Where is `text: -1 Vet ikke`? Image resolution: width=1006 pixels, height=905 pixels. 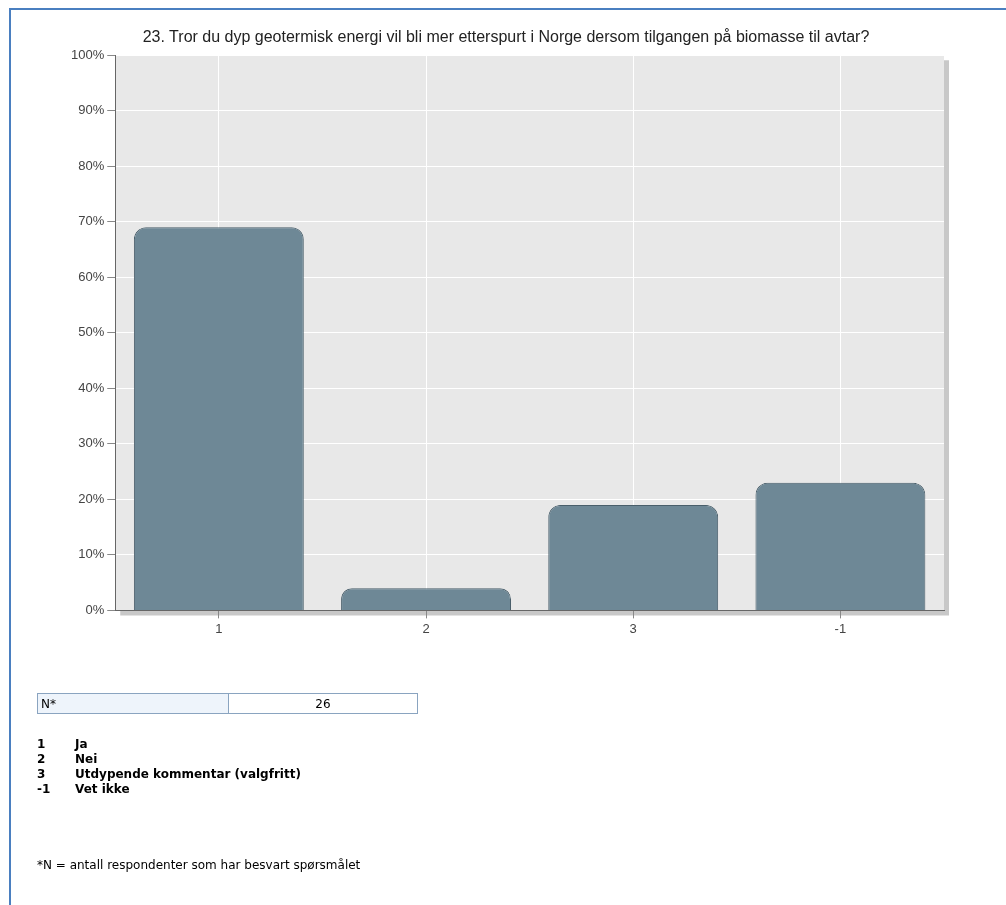 text: -1 Vet ikke is located at coordinates (83, 789).